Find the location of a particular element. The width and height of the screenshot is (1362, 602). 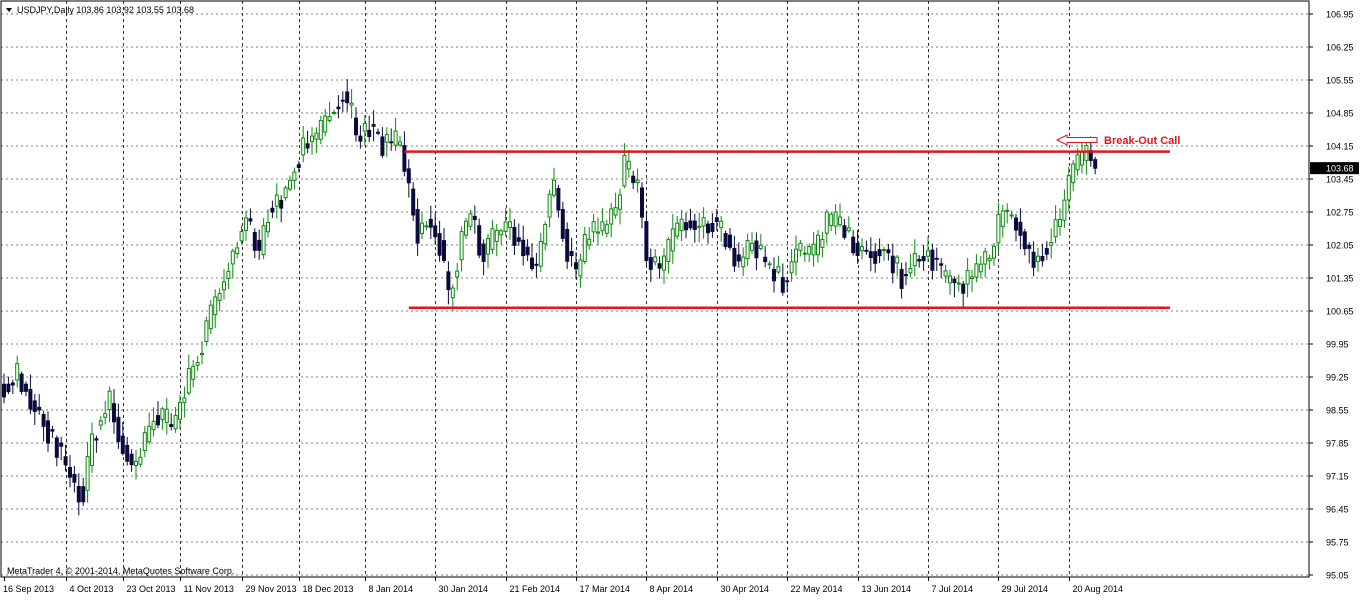

current-price-tag is located at coordinates (1334, 168).